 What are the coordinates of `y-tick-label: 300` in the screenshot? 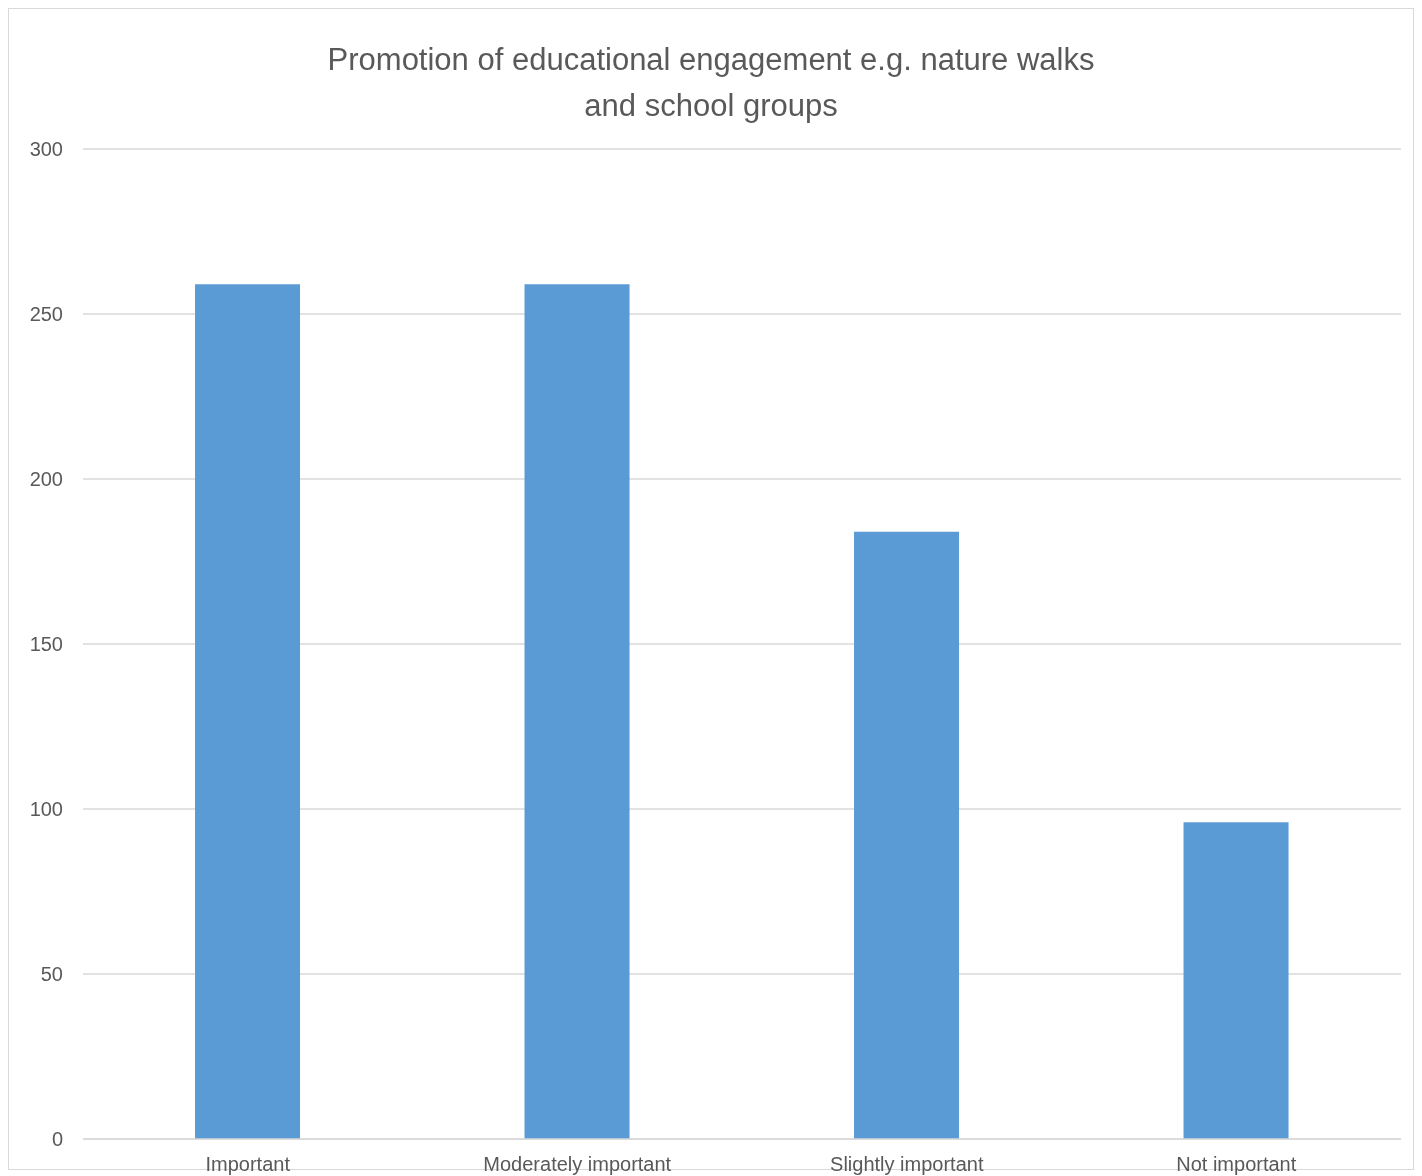 It's located at (46, 149).